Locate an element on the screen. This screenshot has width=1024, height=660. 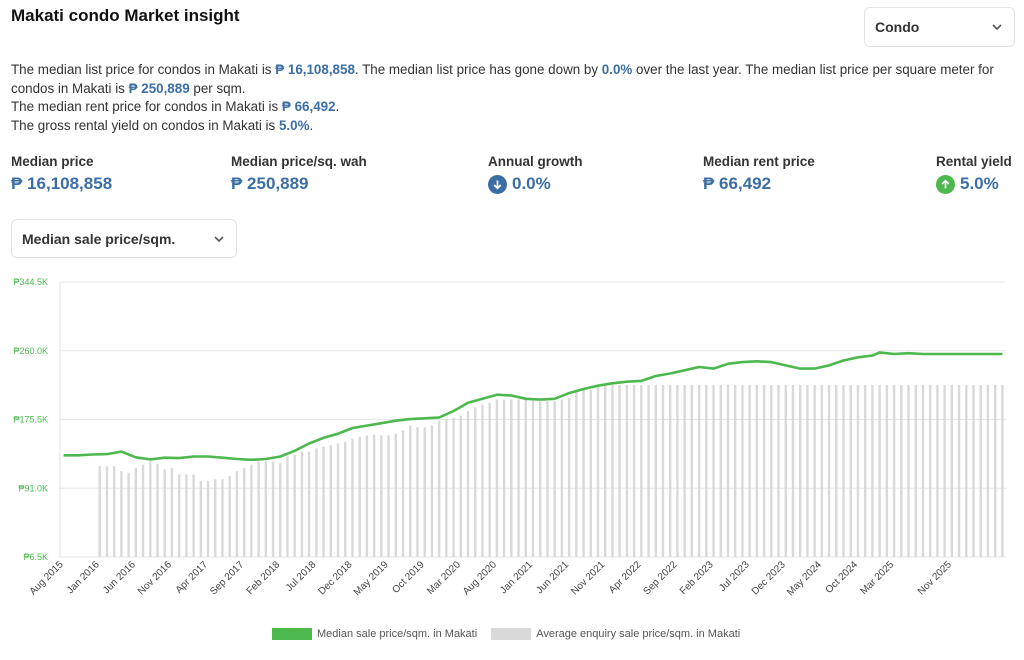
stat-median-price: Median price ₱ 16,108,858 is located at coordinates (61, 174).